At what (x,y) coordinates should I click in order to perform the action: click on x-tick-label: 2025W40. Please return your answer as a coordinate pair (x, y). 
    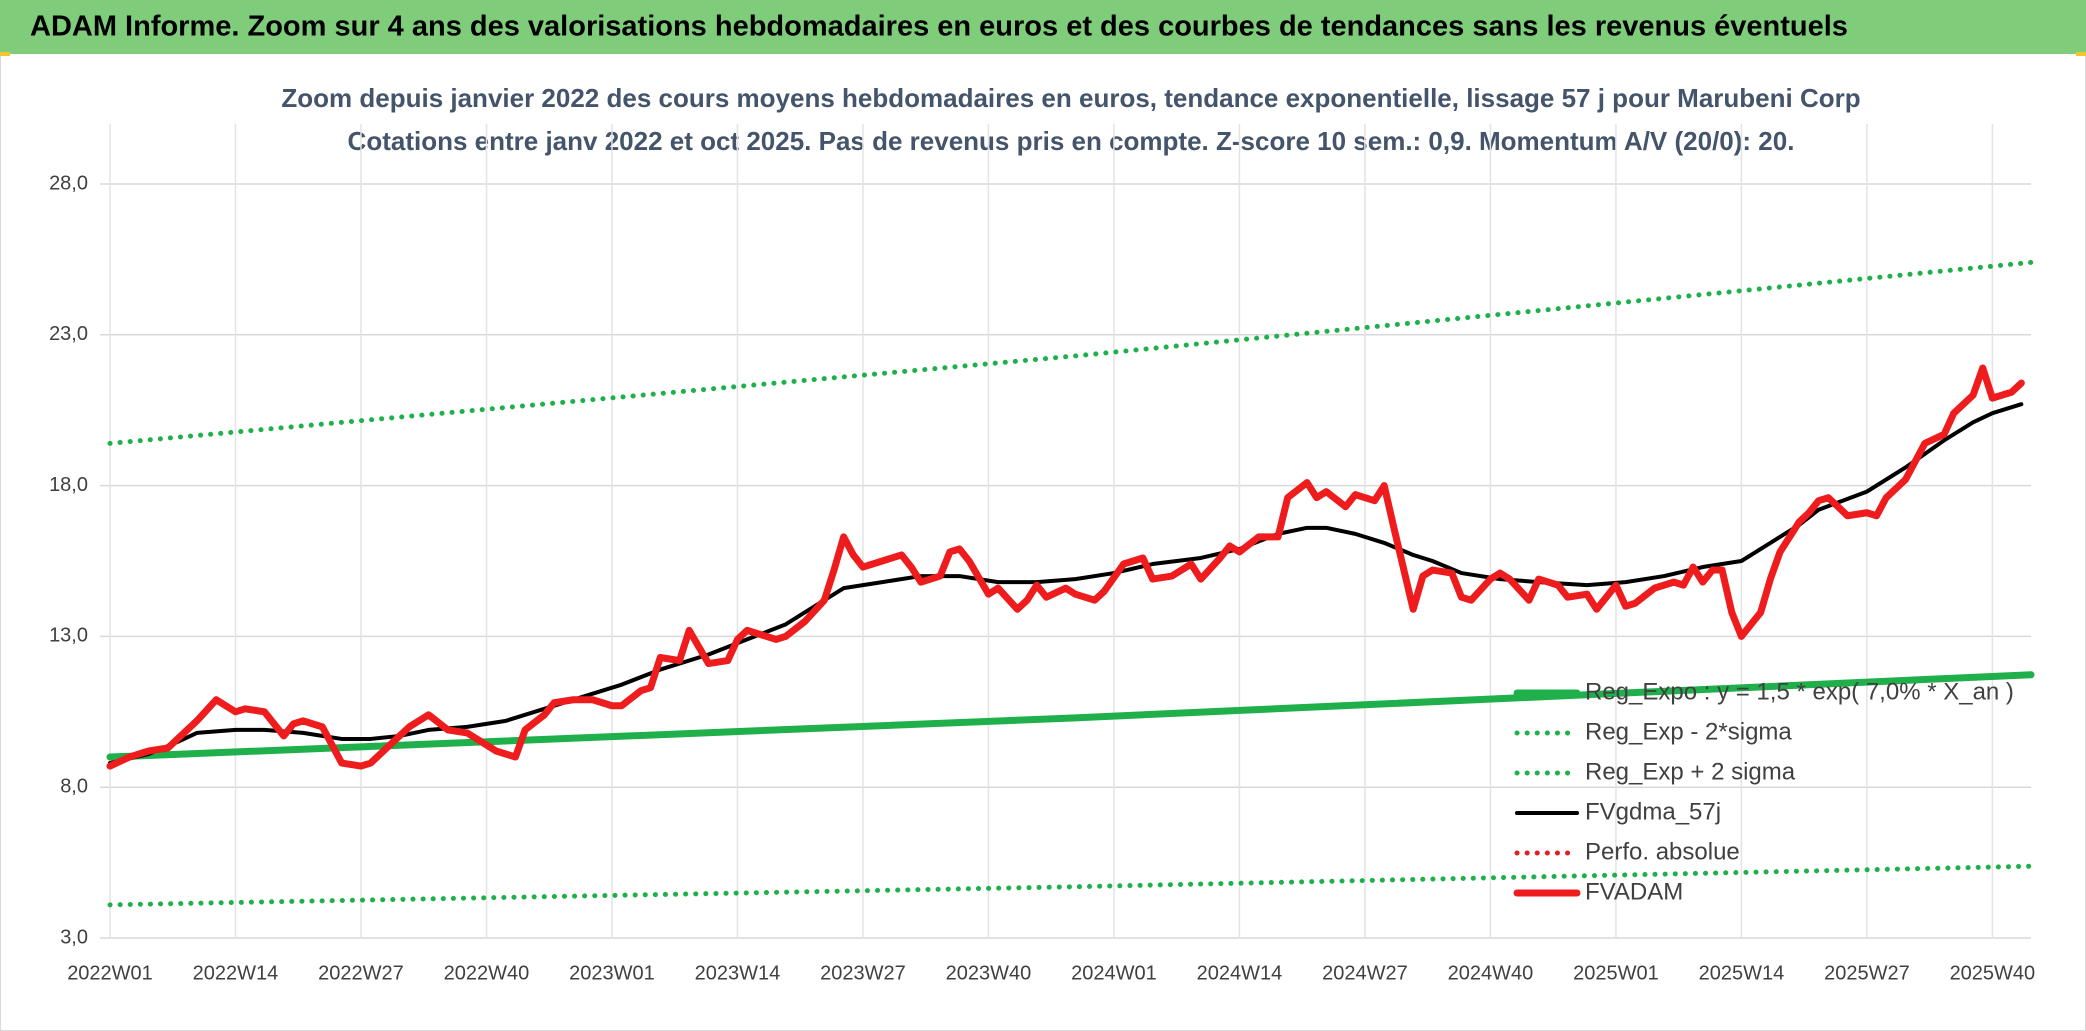
    Looking at the image, I should click on (1993, 973).